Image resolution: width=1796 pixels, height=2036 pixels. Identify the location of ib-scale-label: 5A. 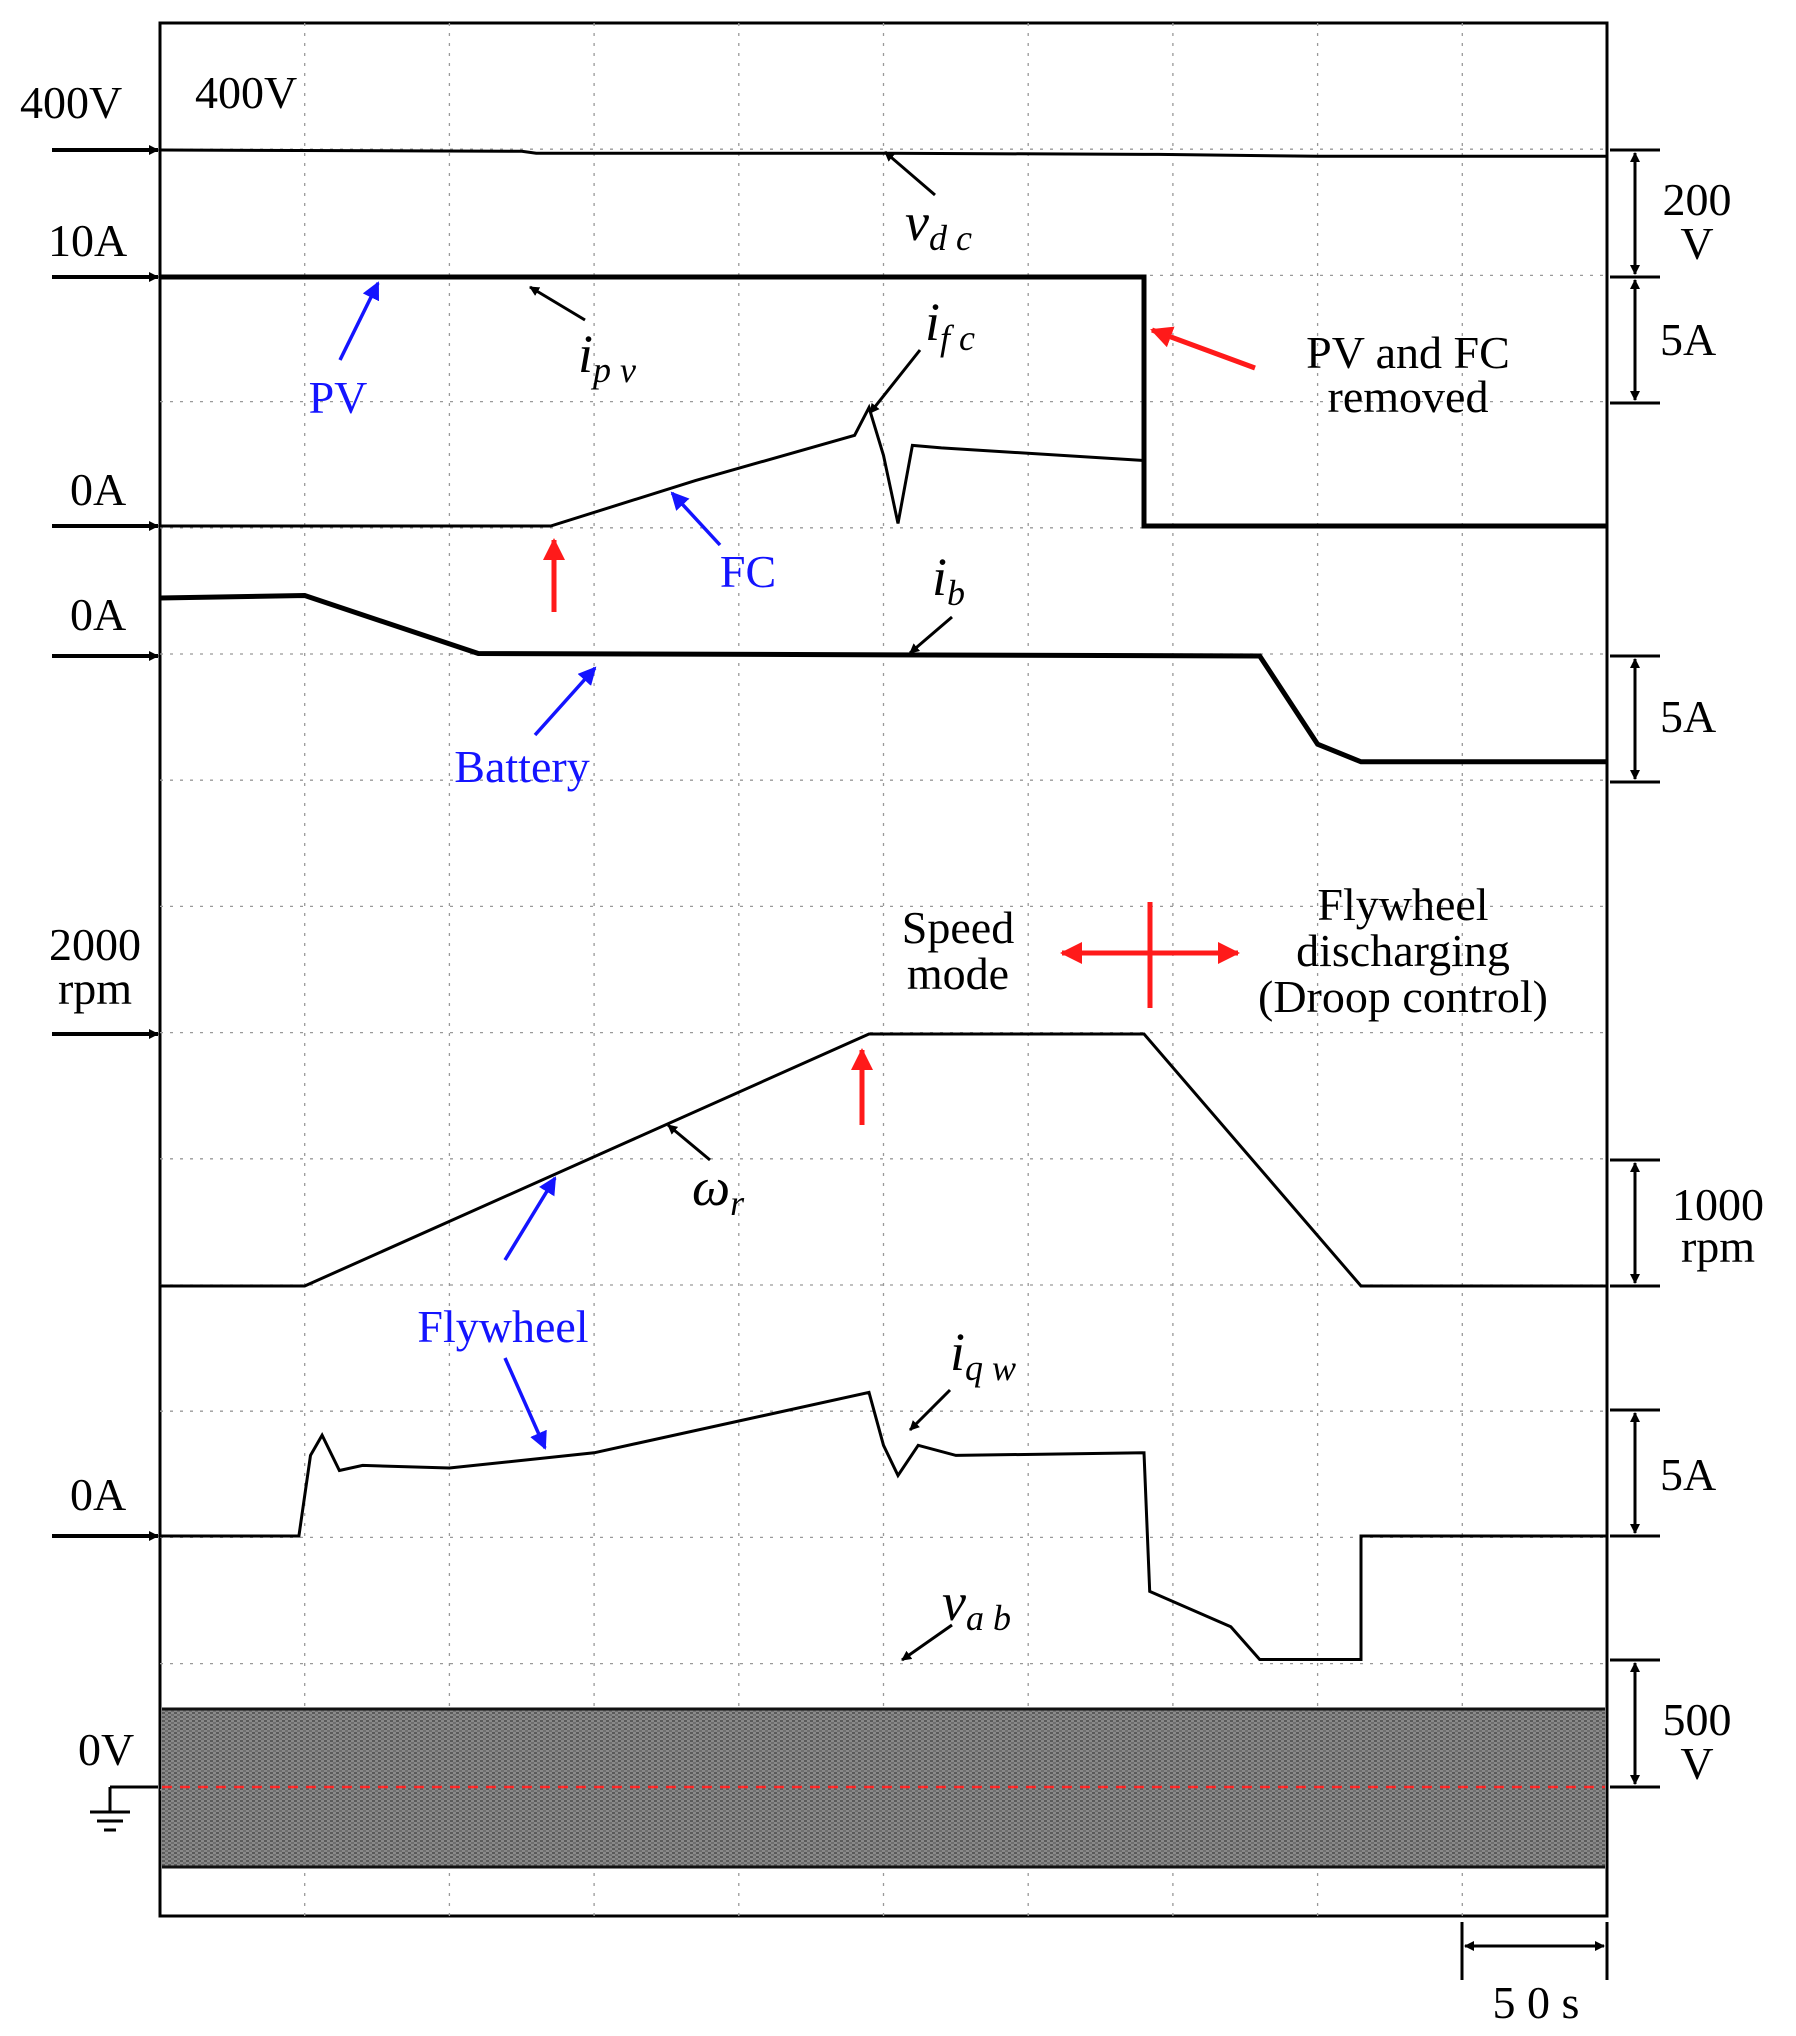
(1688, 716).